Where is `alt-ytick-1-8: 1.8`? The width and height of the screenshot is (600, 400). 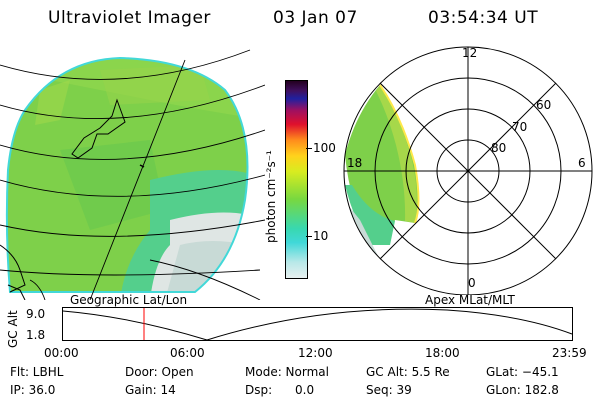
alt-ytick-1-8: 1.8 is located at coordinates (36, 335).